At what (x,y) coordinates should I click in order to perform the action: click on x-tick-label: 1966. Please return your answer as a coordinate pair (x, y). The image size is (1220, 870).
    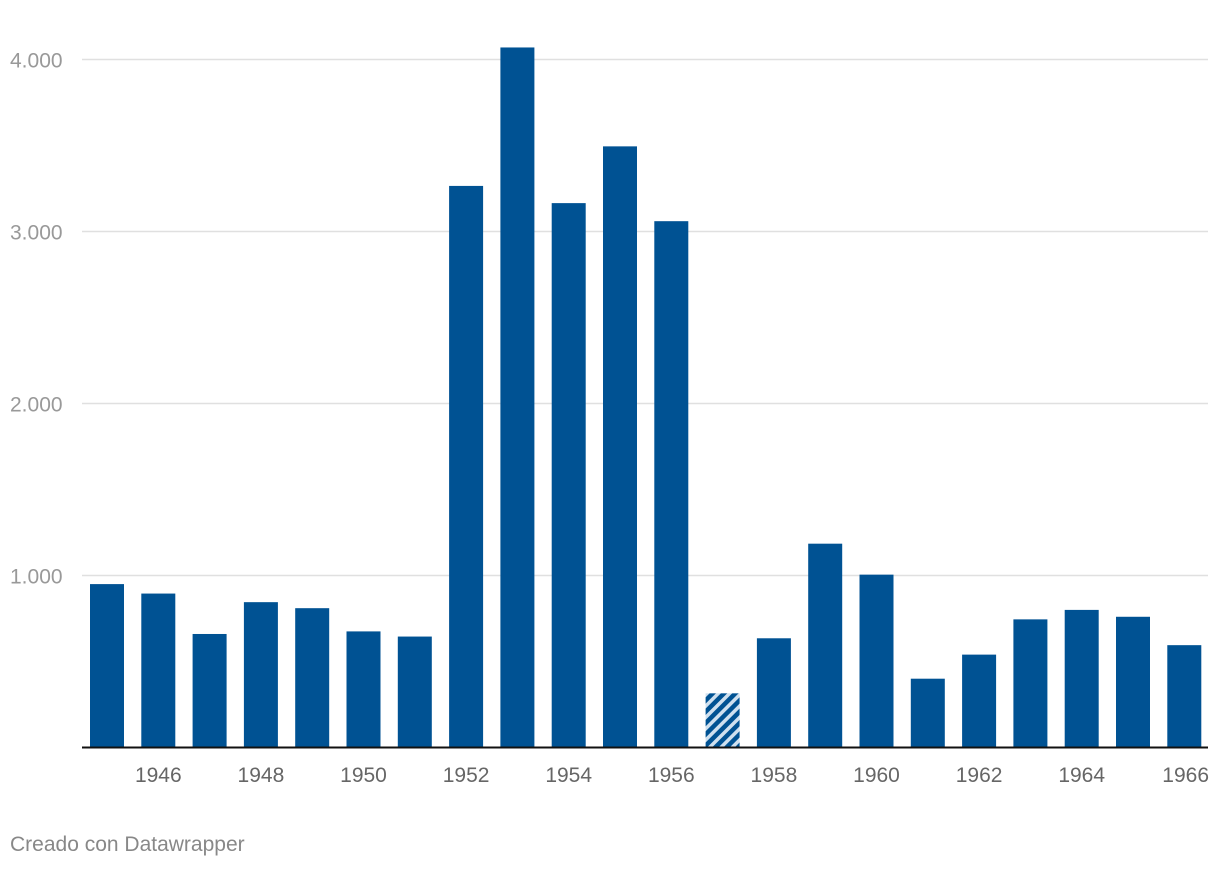
    Looking at the image, I should click on (1185, 775).